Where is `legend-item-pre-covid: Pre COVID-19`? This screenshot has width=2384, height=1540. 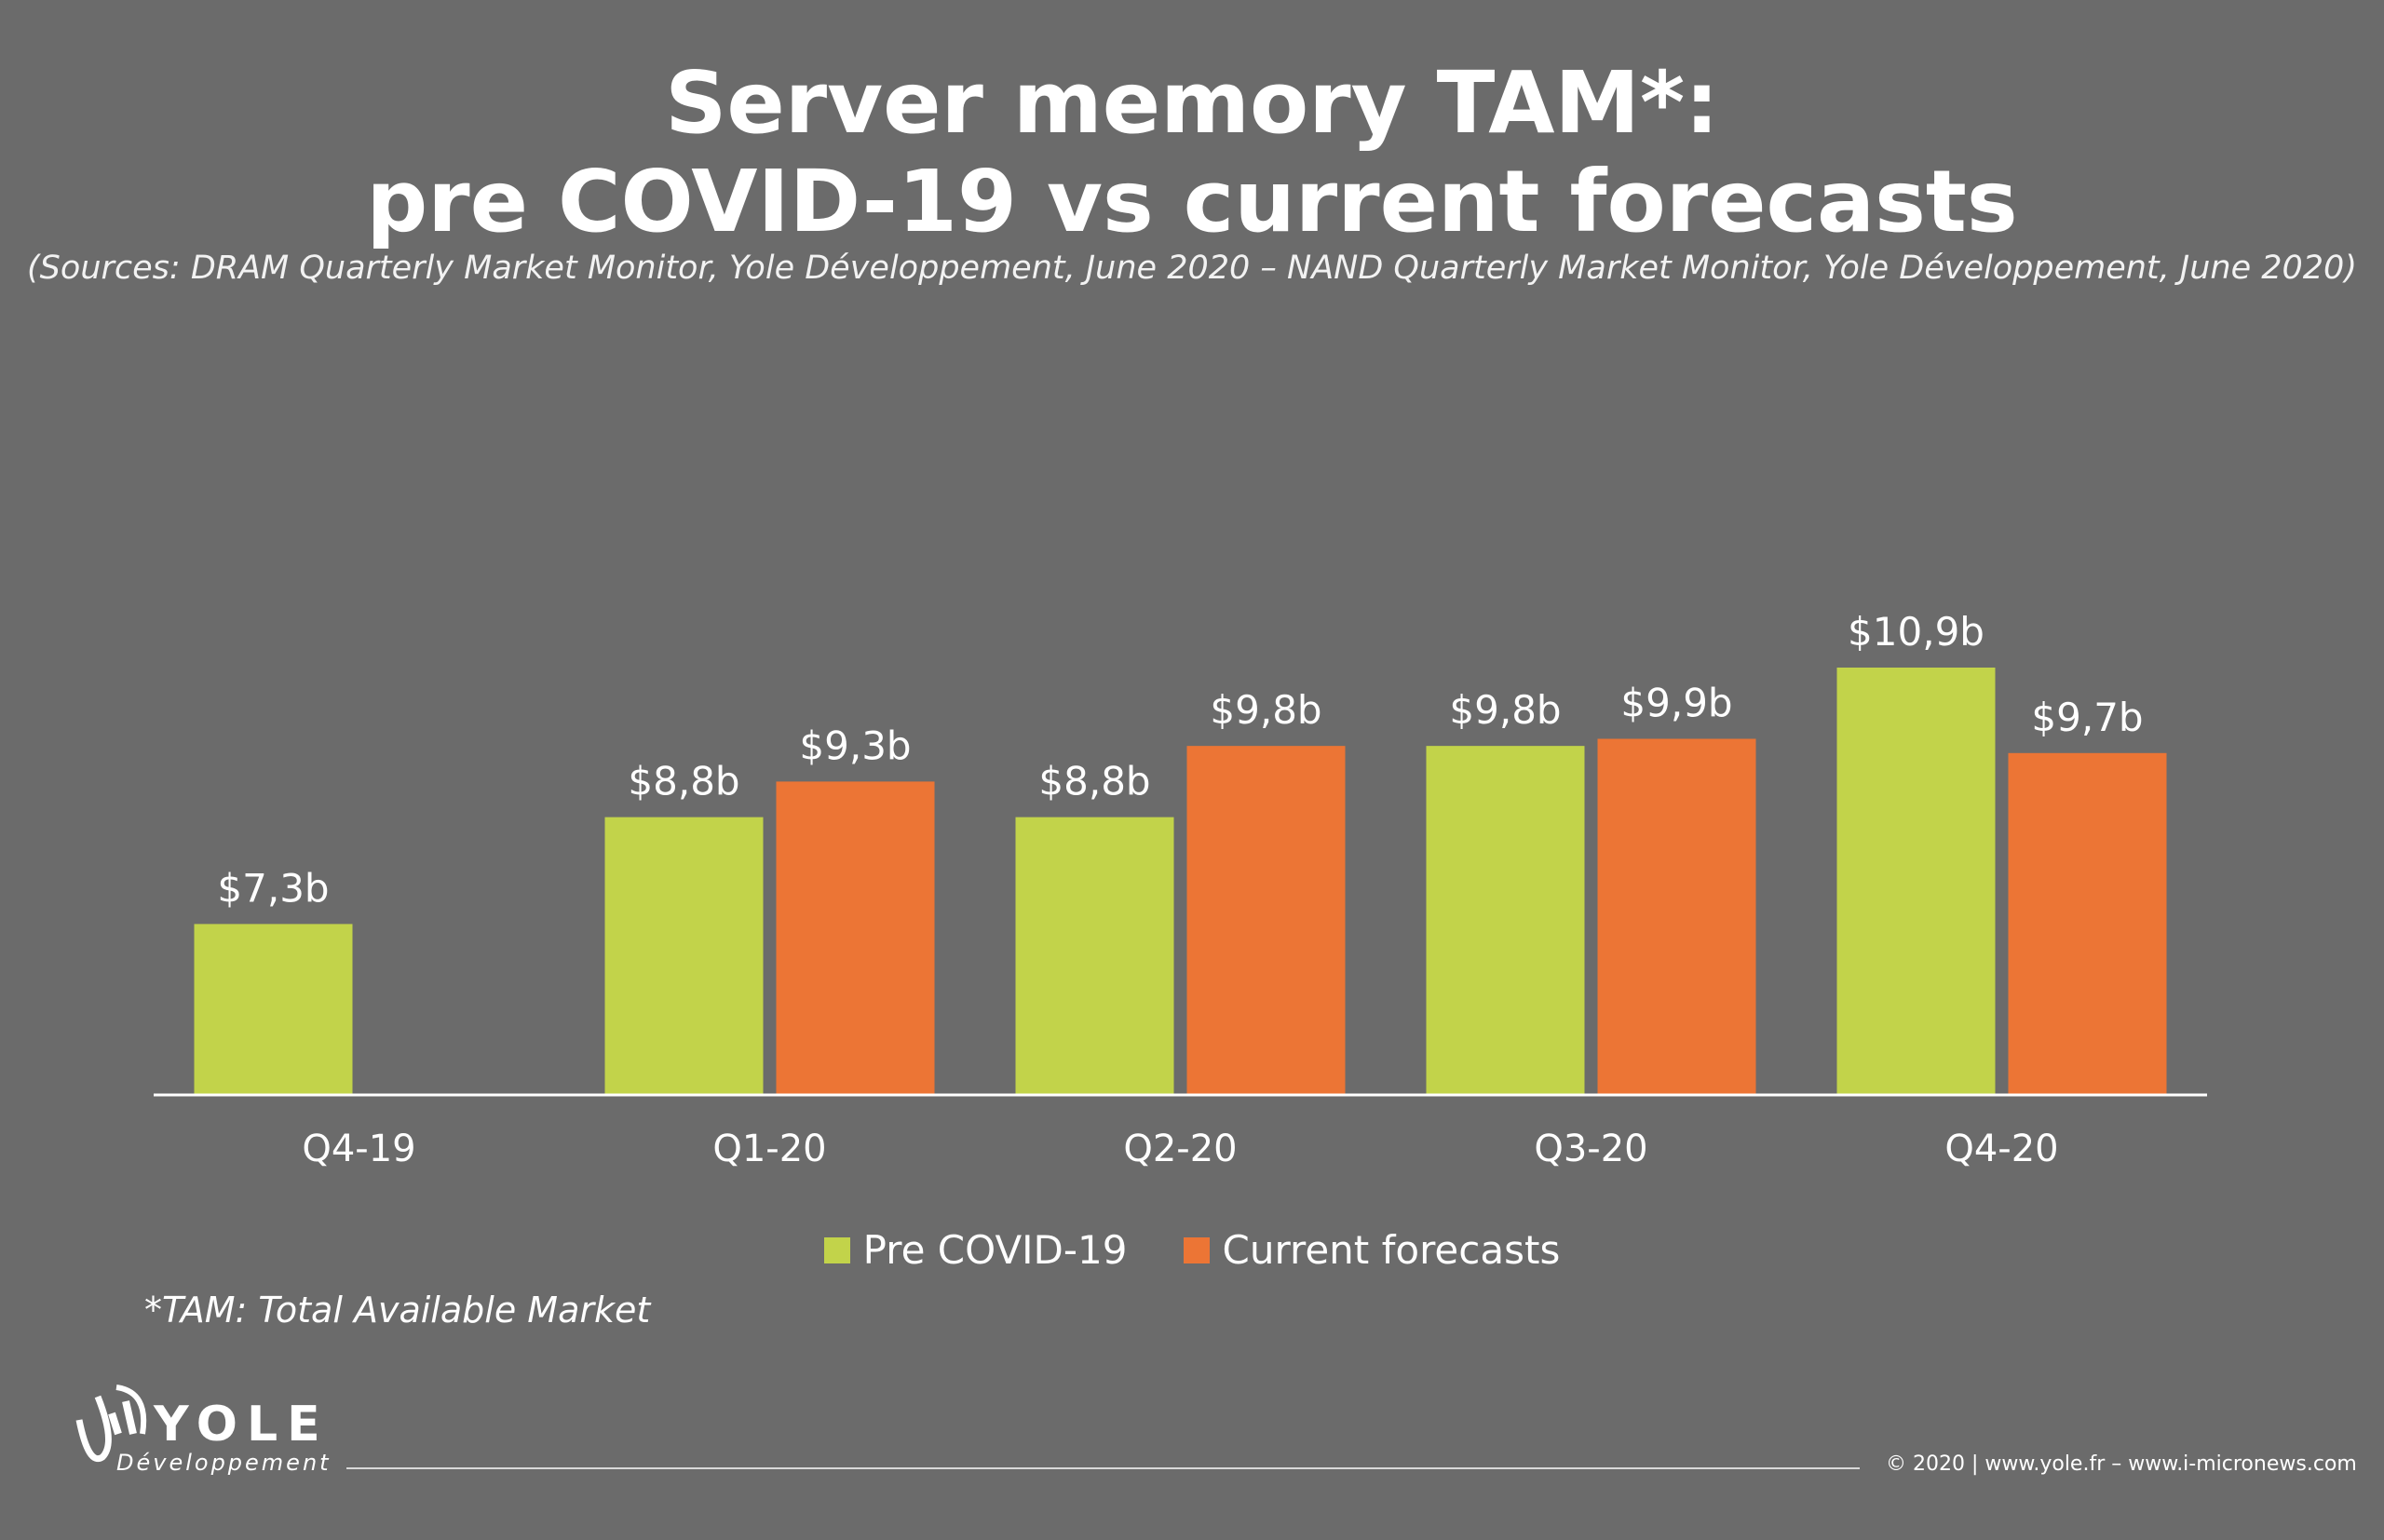 legend-item-pre-covid: Pre COVID-19 is located at coordinates (975, 1250).